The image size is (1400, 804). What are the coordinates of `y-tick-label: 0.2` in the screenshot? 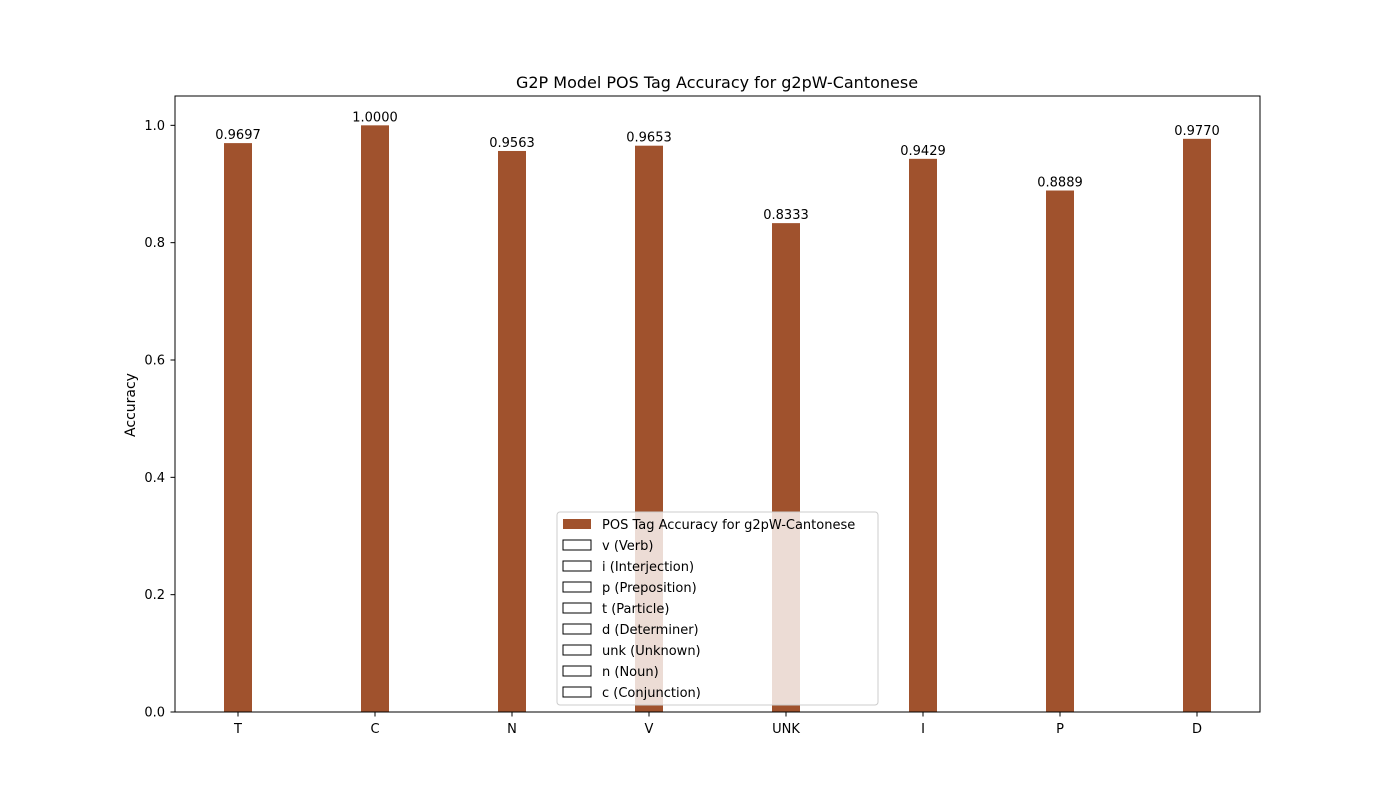 It's located at (154, 595).